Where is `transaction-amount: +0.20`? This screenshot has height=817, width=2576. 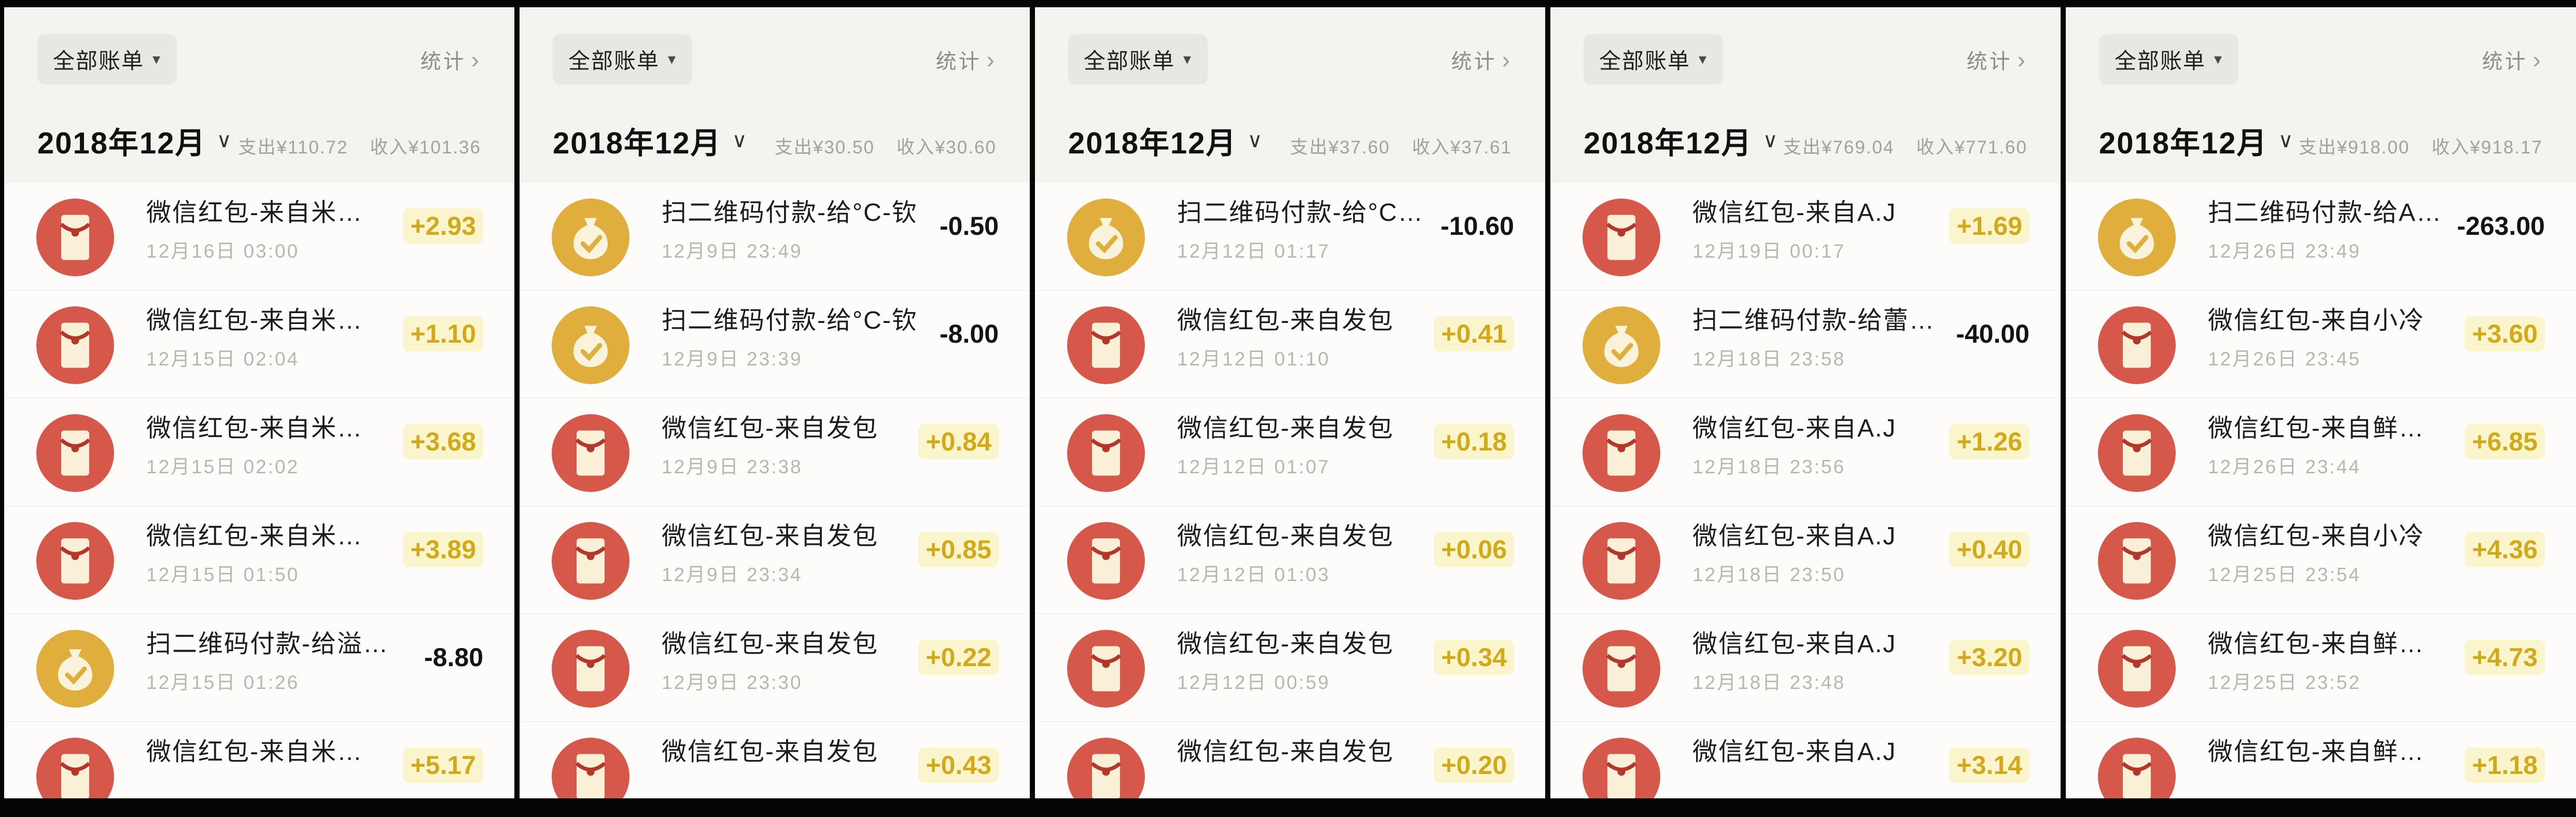 transaction-amount: +0.20 is located at coordinates (1474, 765).